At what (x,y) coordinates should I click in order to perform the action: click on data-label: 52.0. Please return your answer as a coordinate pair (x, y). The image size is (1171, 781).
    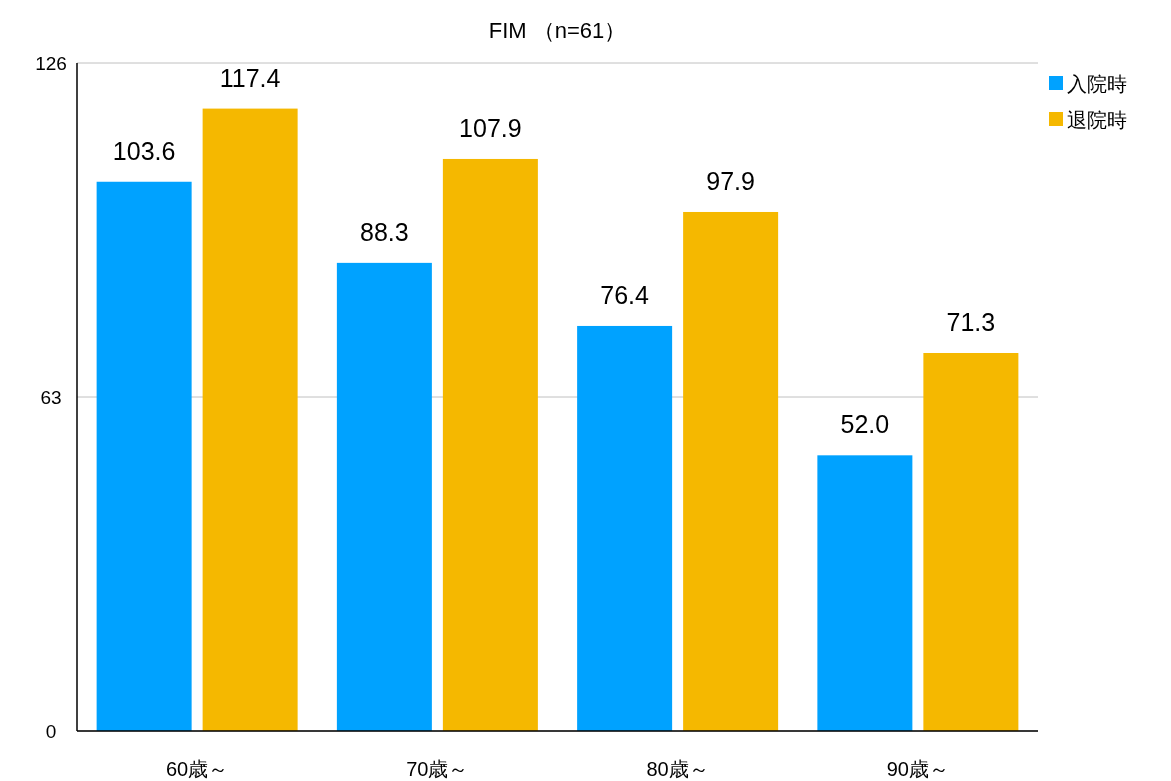
    Looking at the image, I should click on (865, 424).